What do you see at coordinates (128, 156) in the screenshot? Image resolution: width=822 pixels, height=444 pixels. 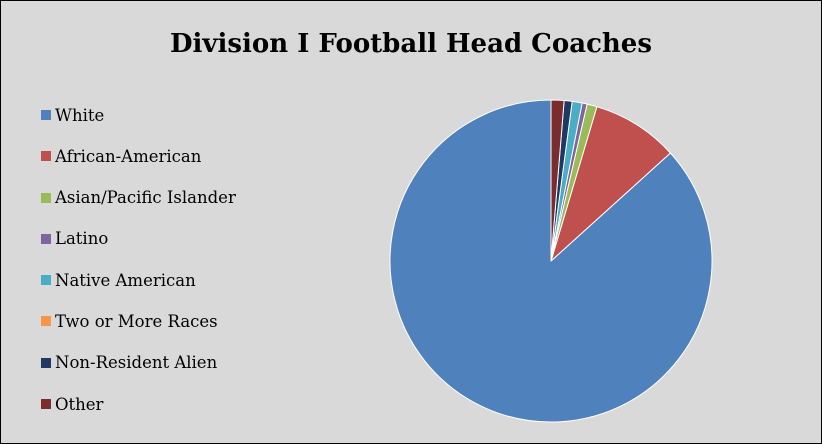 I see `legend-label-african-american: African-American` at bounding box center [128, 156].